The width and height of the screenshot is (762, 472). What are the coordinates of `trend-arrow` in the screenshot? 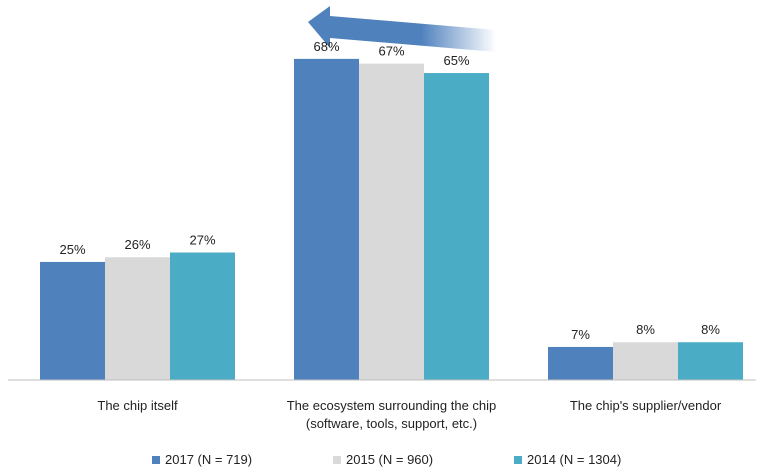 It's located at (402, 29).